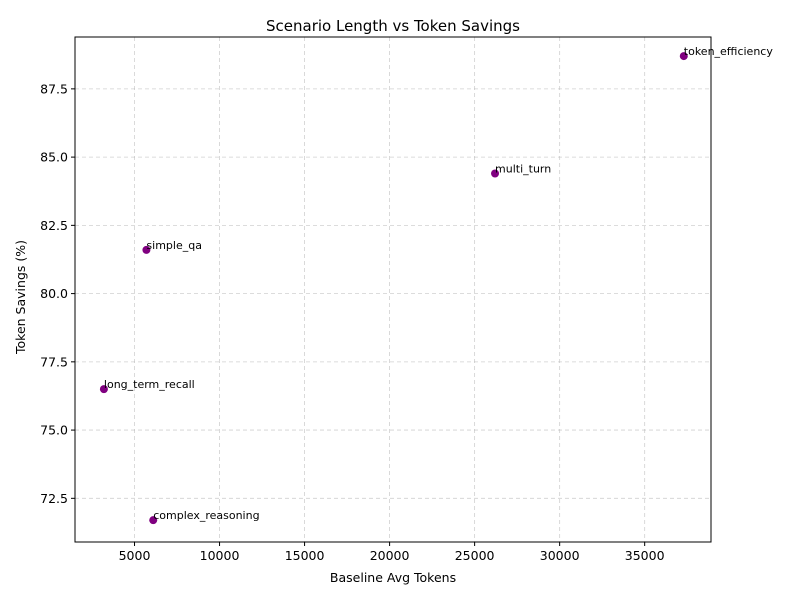  I want to click on x-axis-title: Baseline Avg Tokens, so click(393, 577).